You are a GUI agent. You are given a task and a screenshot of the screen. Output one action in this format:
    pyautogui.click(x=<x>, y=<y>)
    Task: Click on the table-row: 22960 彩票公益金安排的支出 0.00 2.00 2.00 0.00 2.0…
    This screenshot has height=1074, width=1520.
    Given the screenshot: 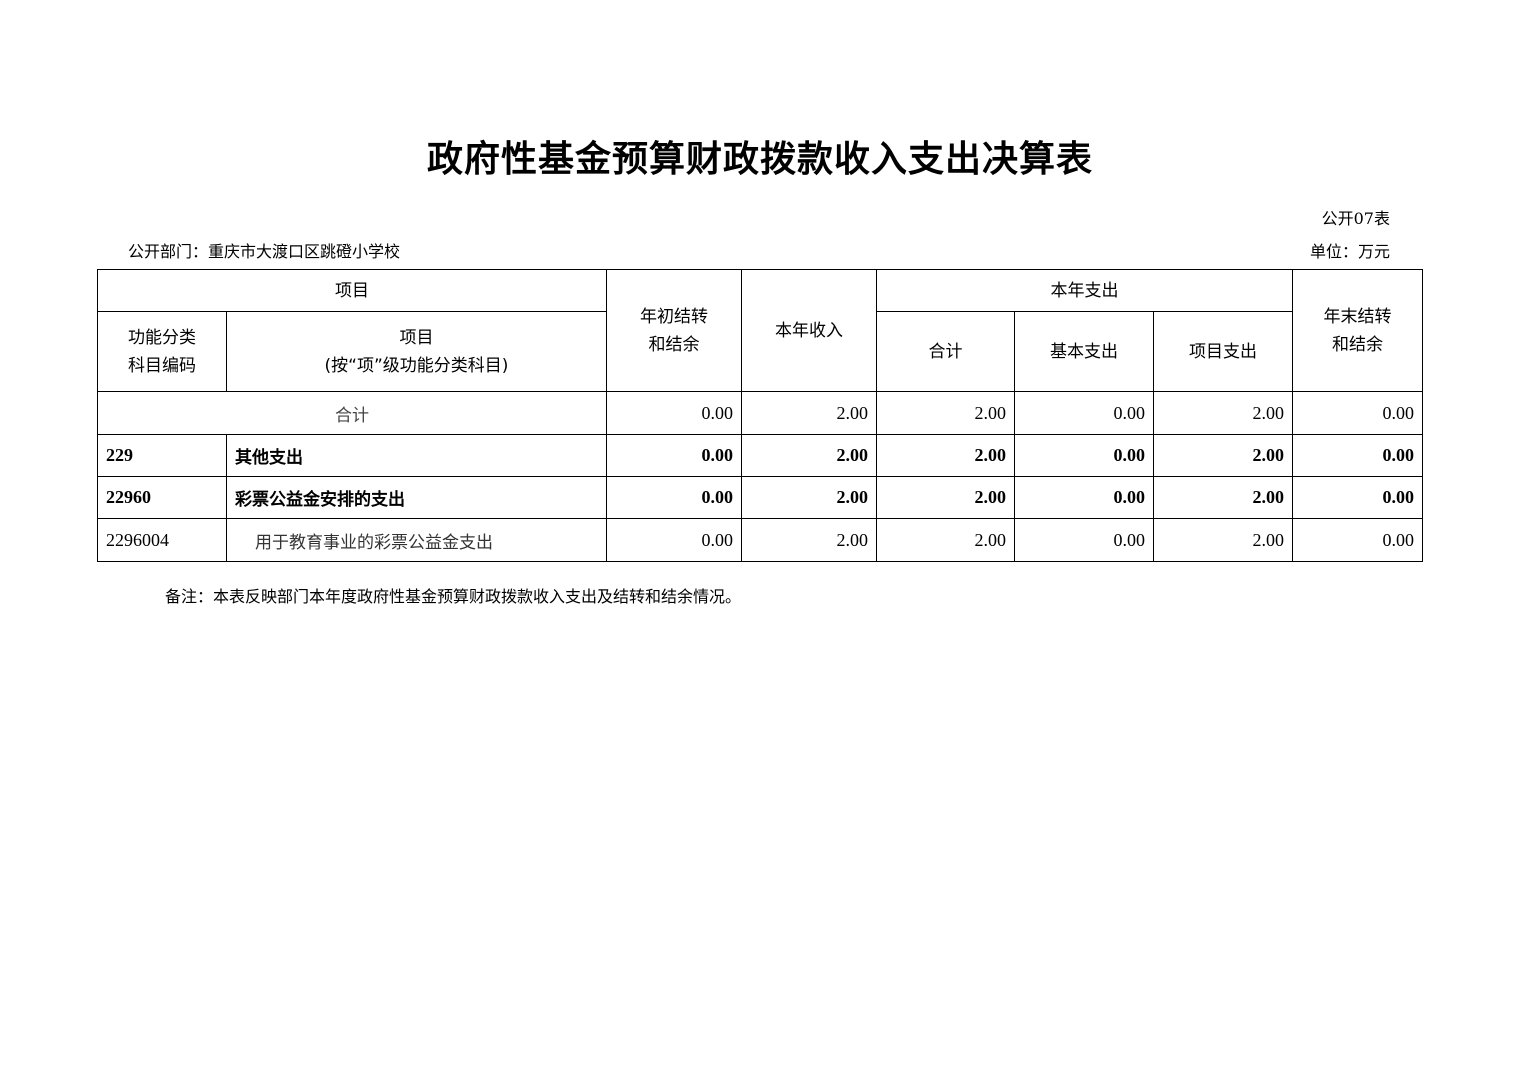 What is the action you would take?
    pyautogui.click(x=760, y=497)
    